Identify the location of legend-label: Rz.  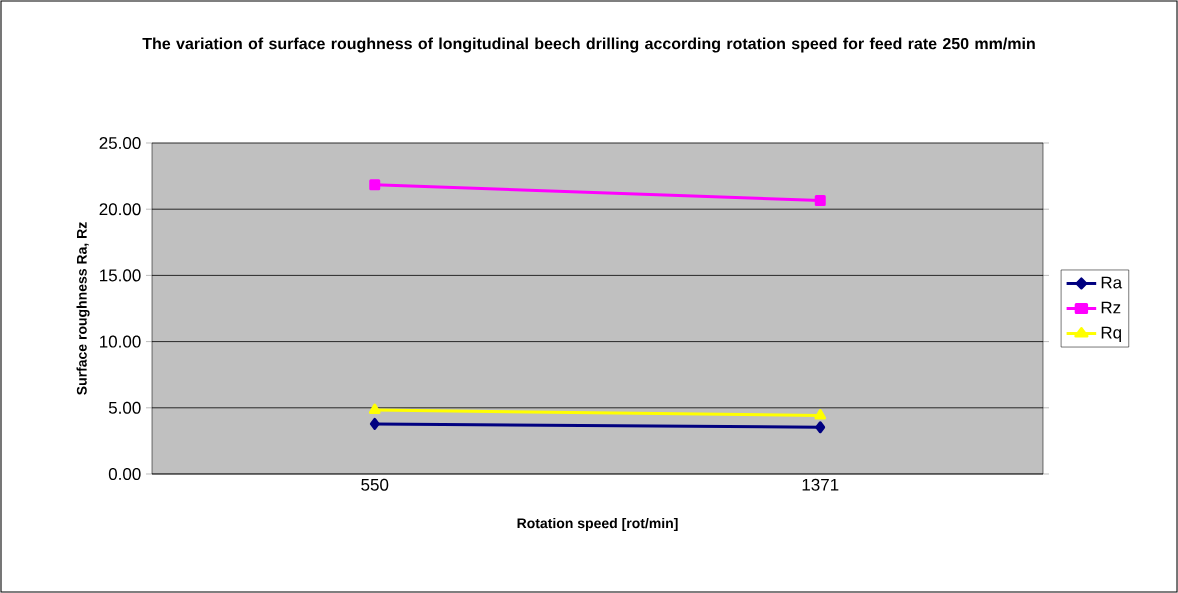
(1111, 307).